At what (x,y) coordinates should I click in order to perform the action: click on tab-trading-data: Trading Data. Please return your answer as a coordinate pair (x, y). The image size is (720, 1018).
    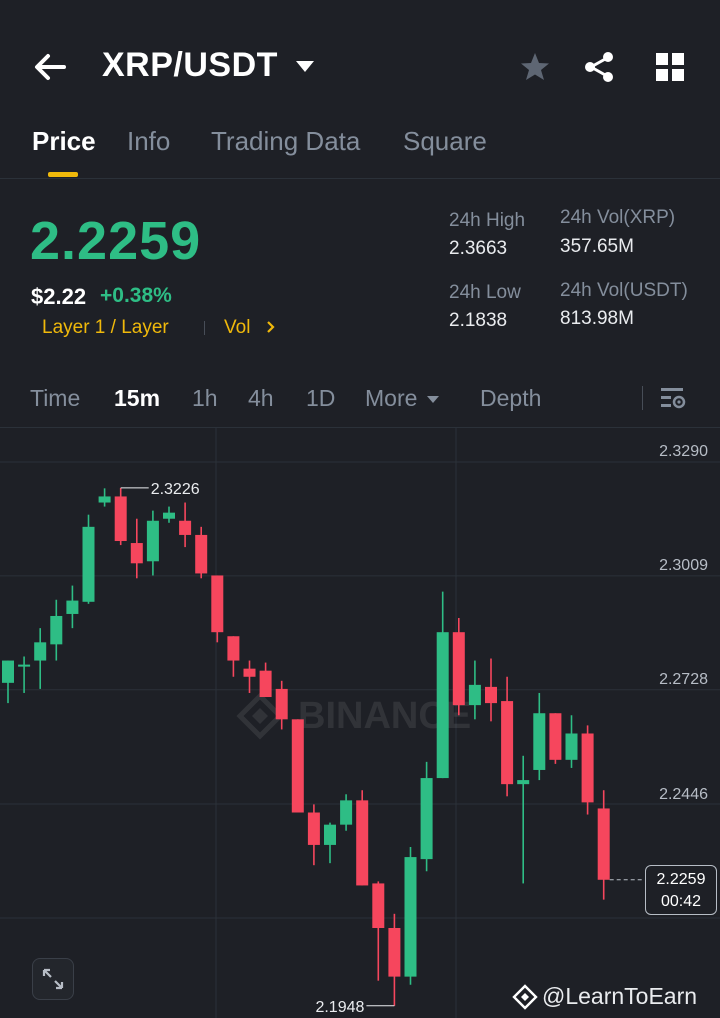
    Looking at the image, I should click on (286, 141).